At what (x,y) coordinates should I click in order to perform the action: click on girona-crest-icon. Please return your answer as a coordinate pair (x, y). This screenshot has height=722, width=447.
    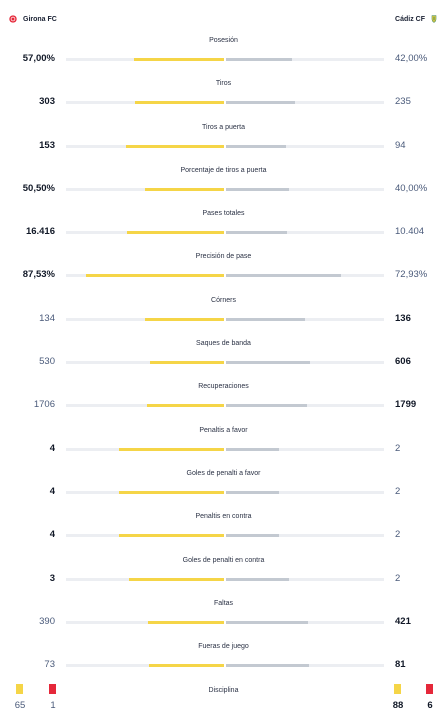
    Looking at the image, I should click on (13, 19).